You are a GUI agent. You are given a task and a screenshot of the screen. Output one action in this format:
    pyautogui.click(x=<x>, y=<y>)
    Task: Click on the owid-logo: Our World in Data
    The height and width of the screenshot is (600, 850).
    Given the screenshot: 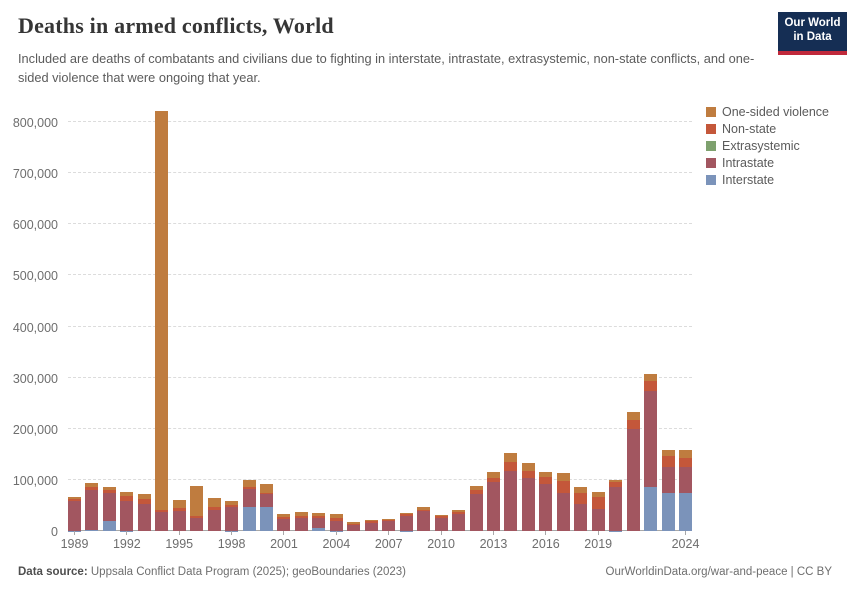 What is the action you would take?
    pyautogui.click(x=812, y=33)
    